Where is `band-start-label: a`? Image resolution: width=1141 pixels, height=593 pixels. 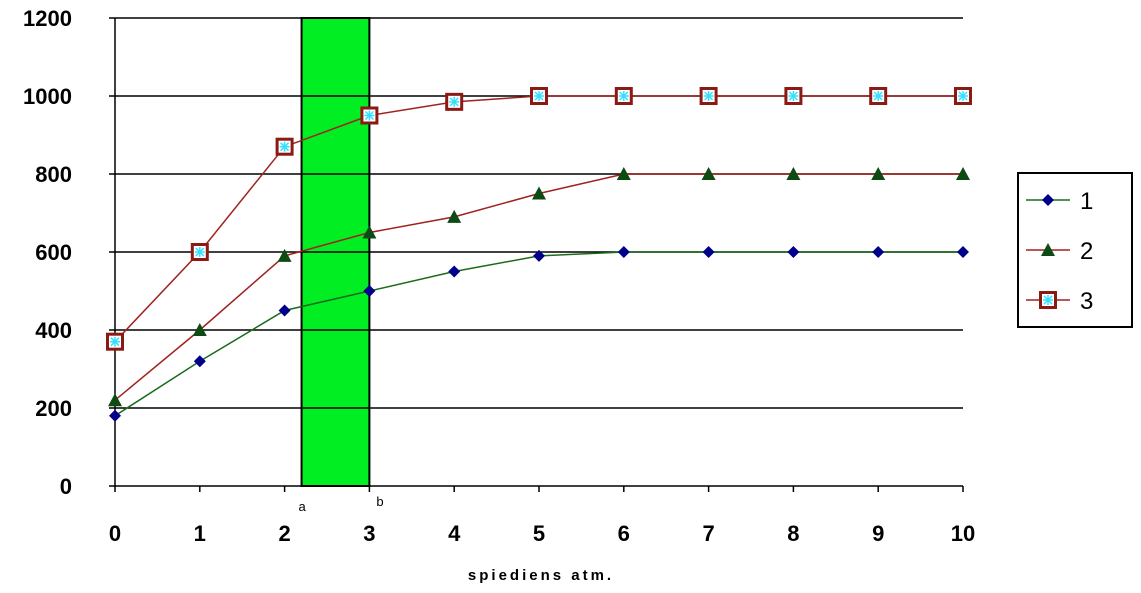
band-start-label: a is located at coordinates (303, 506).